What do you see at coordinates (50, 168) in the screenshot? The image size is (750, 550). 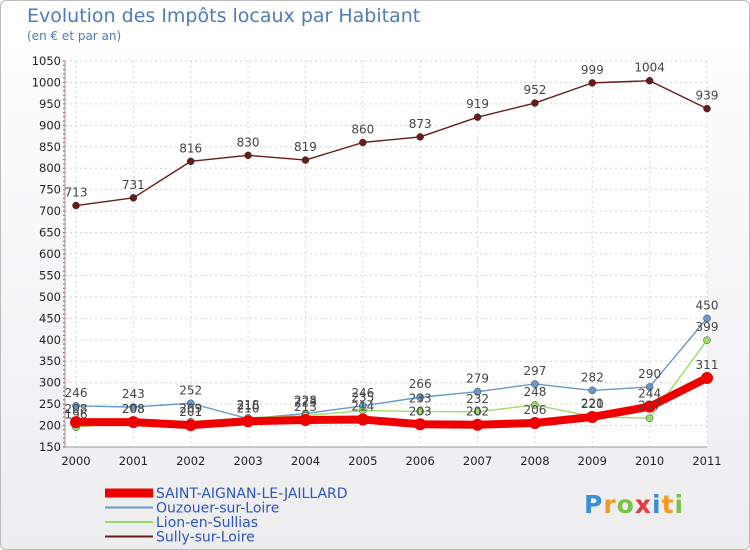 I see `y-tick-label: 800` at bounding box center [50, 168].